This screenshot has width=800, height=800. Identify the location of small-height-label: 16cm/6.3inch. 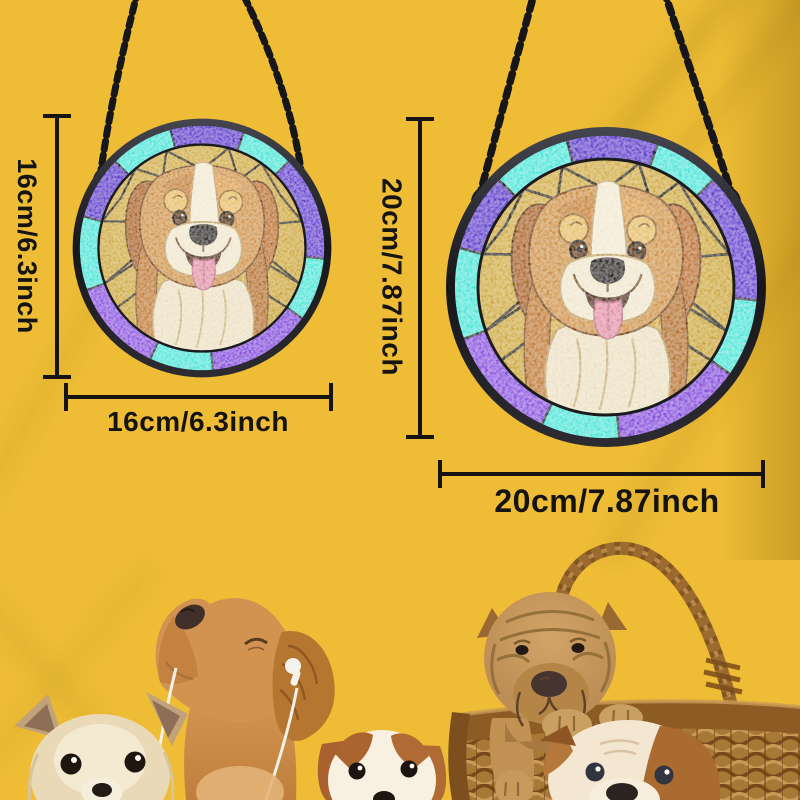
(27, 246).